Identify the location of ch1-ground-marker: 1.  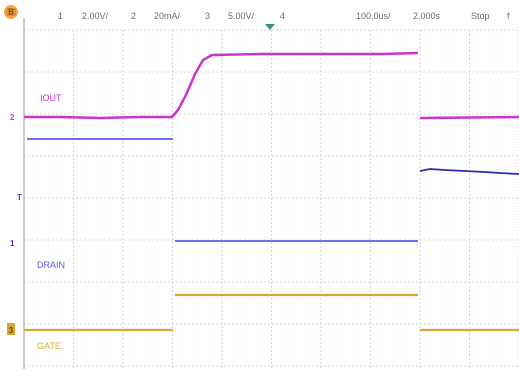
(12, 243).